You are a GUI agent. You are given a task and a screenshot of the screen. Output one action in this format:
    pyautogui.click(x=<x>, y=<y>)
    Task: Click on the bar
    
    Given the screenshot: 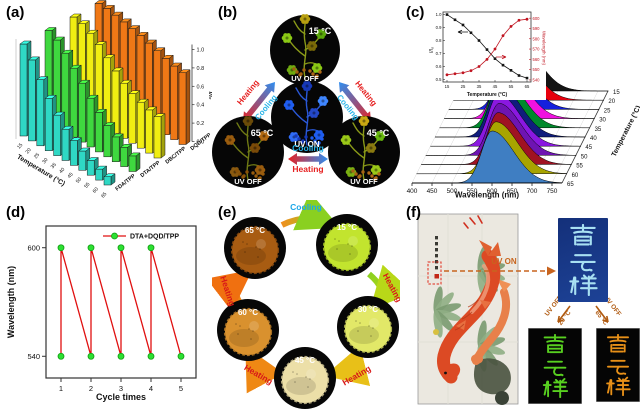 What is the action you would take?
    pyautogui.click(x=159, y=136)
    